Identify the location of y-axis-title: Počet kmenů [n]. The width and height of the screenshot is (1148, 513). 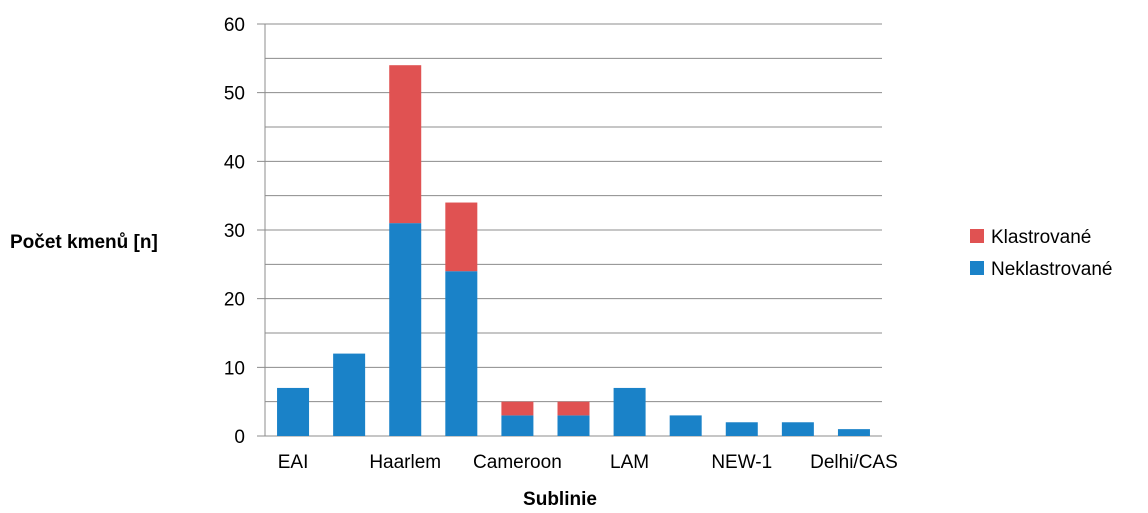
(84, 242).